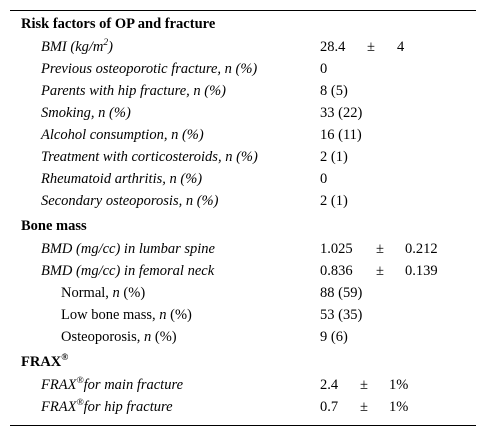  Describe the element at coordinates (334, 91) in the screenshot. I see `row-value: 8 (5)` at that location.